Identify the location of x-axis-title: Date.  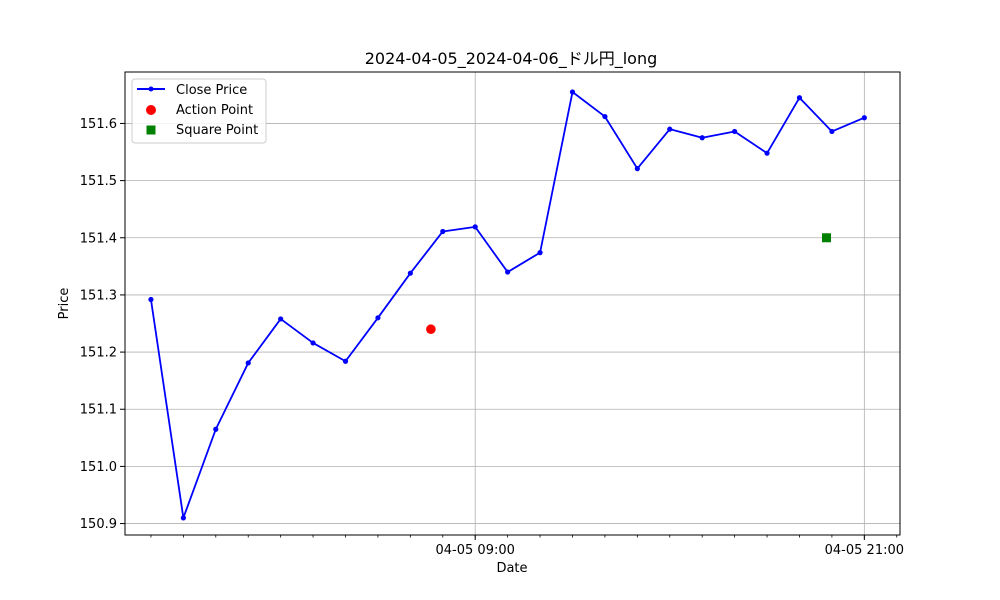
(511, 568).